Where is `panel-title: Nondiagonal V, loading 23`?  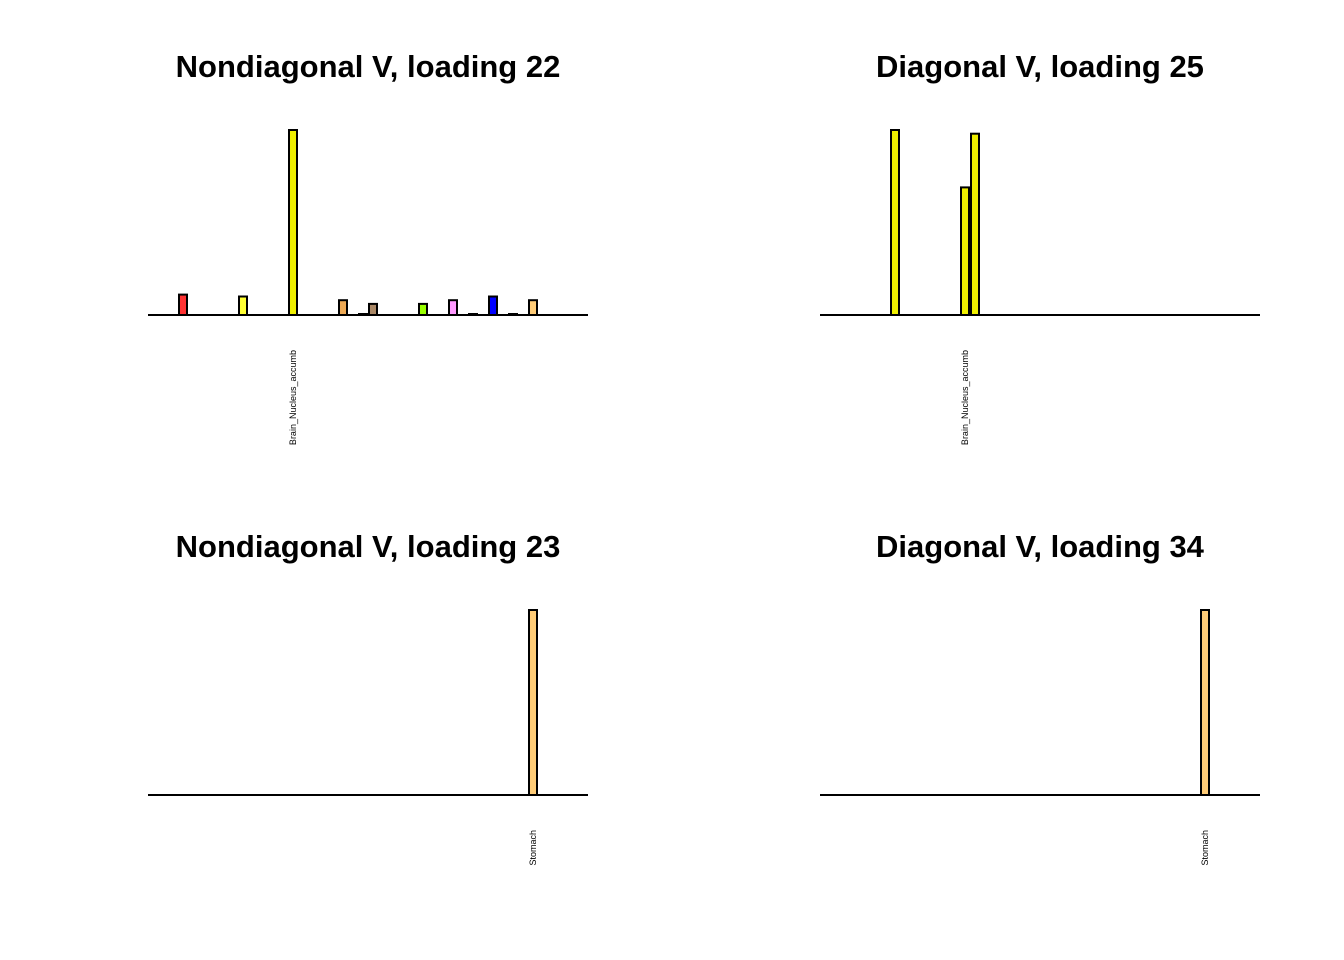 panel-title: Nondiagonal V, loading 23 is located at coordinates (368, 546).